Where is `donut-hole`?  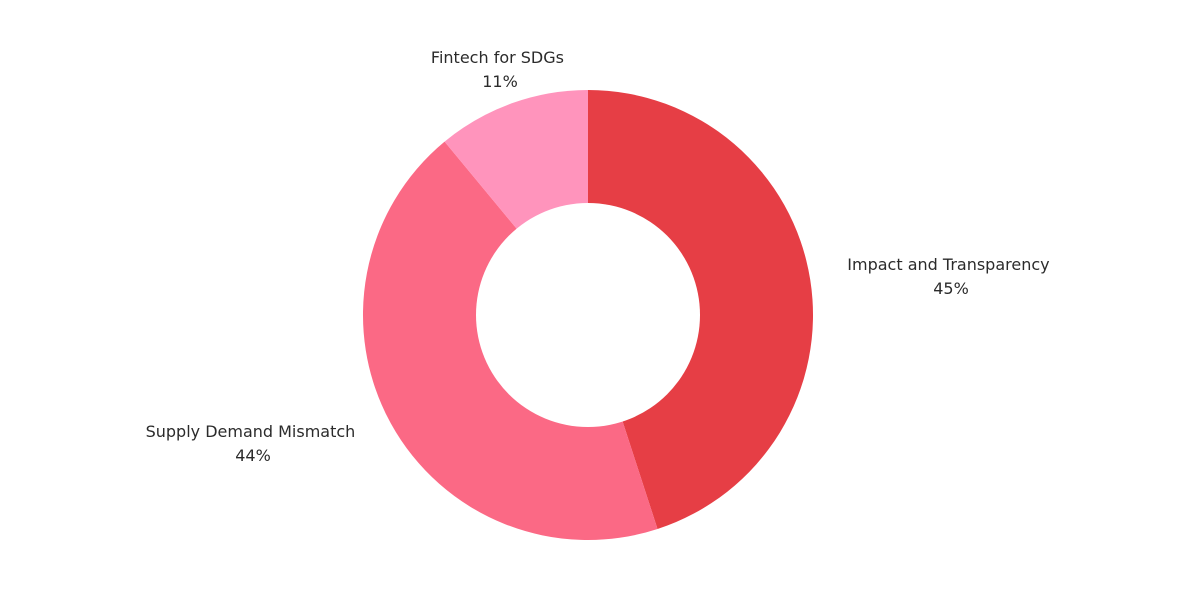 donut-hole is located at coordinates (588, 315).